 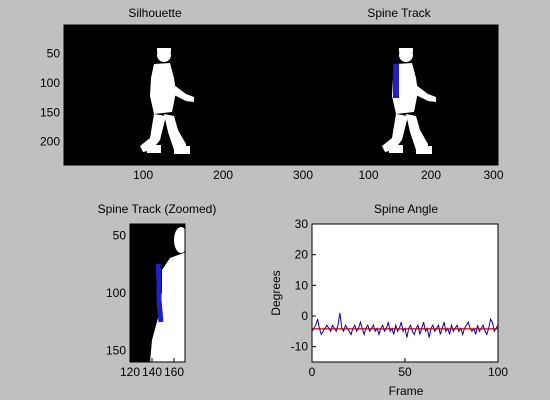 What do you see at coordinates (152, 372) in the screenshot?
I see `x-tick-label: 140` at bounding box center [152, 372].